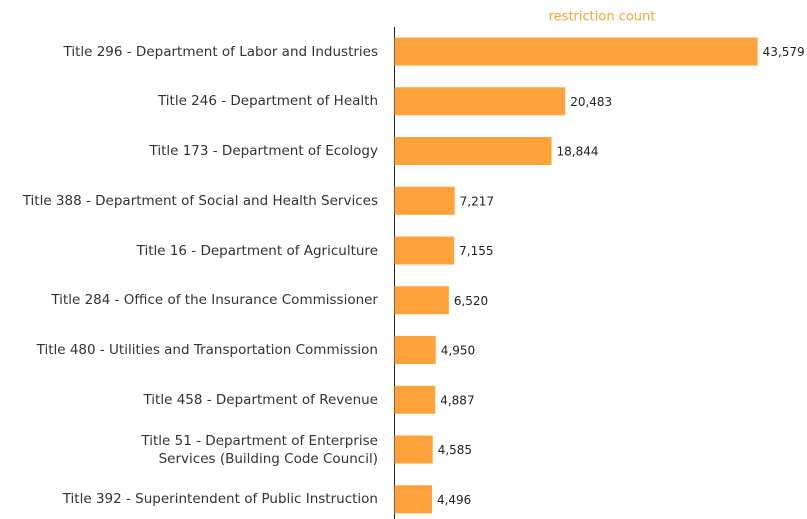  I want to click on value-label: 4,950, so click(458, 351).